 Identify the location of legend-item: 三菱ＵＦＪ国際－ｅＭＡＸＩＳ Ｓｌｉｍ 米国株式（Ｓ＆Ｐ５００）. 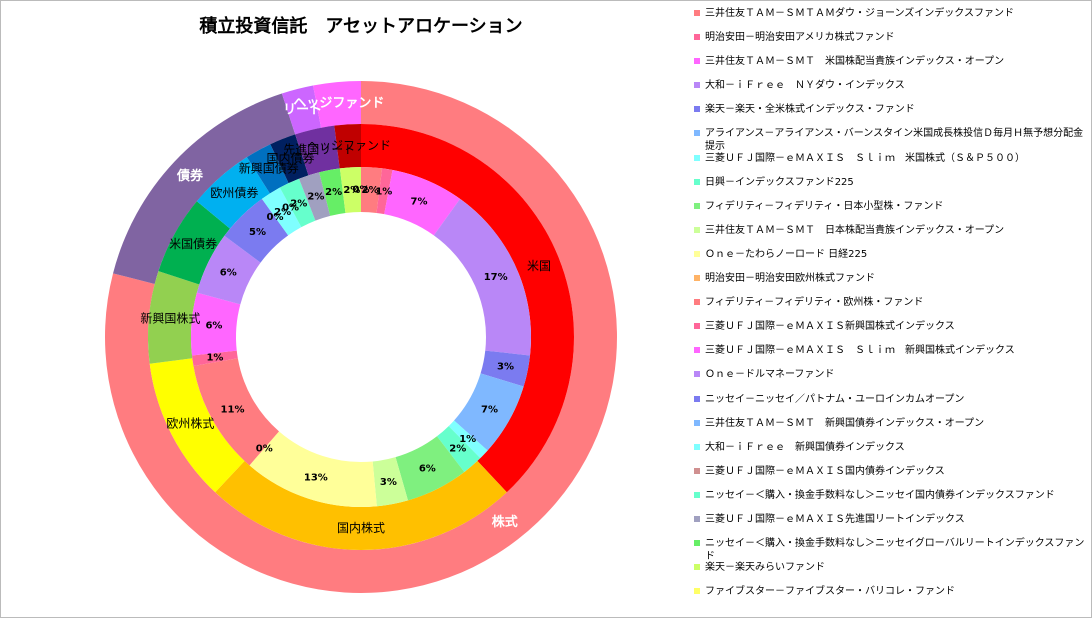
(890, 164).